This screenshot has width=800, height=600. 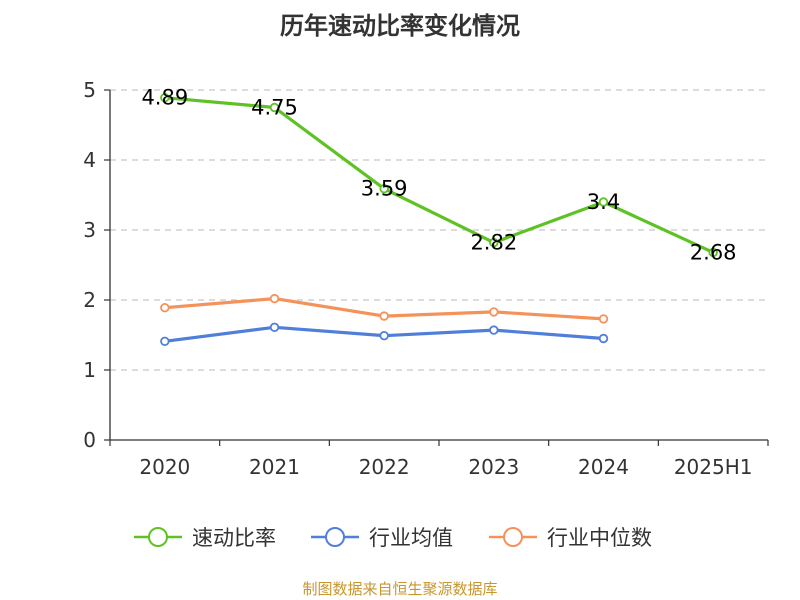 I want to click on legend-label: 行业中位数, so click(x=599, y=538).